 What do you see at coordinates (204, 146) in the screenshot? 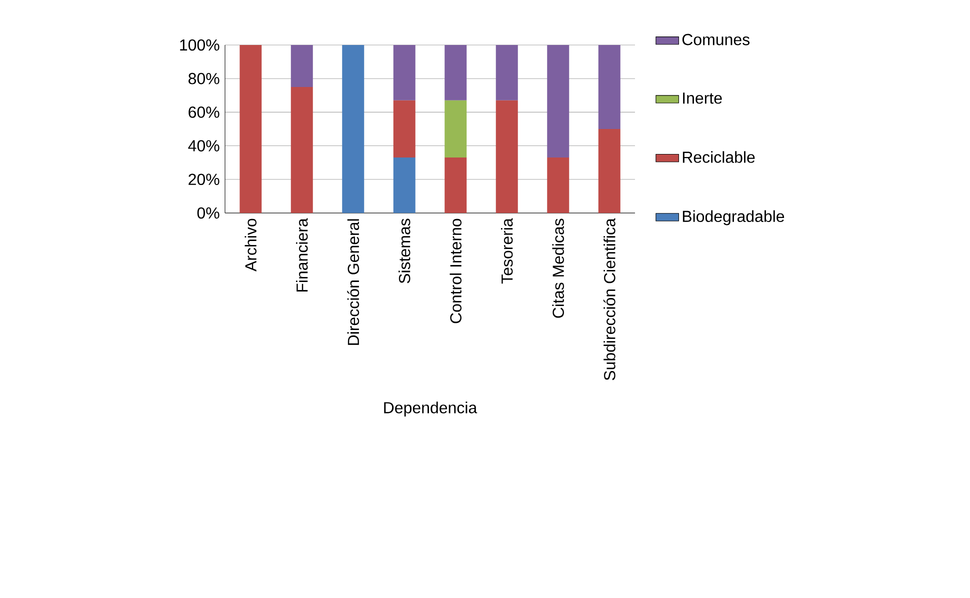
I see `y-tick-label: 40%` at bounding box center [204, 146].